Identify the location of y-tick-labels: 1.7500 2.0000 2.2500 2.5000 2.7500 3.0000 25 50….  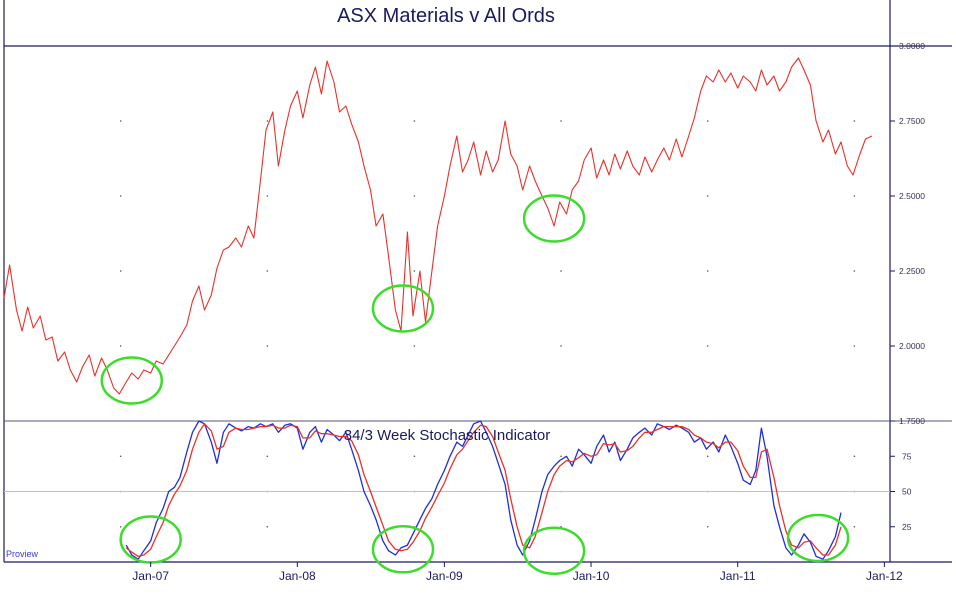
(907, 286).